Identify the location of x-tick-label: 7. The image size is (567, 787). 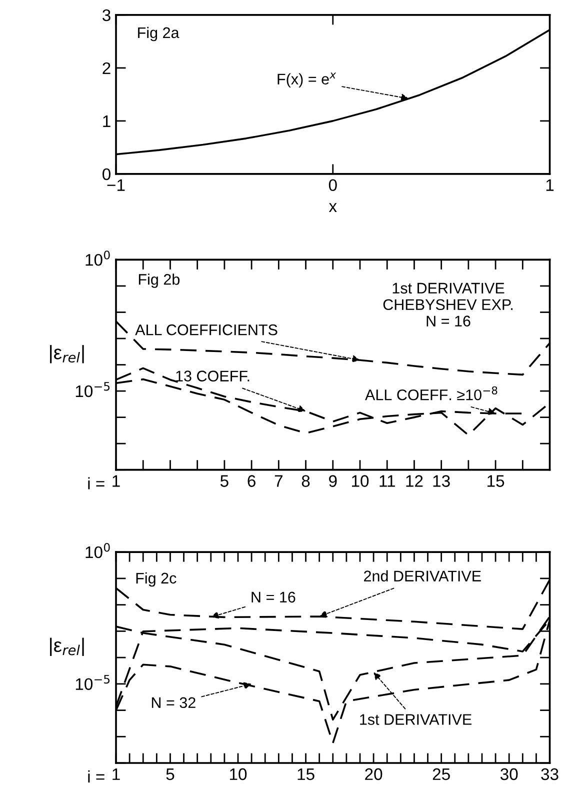
(278, 481).